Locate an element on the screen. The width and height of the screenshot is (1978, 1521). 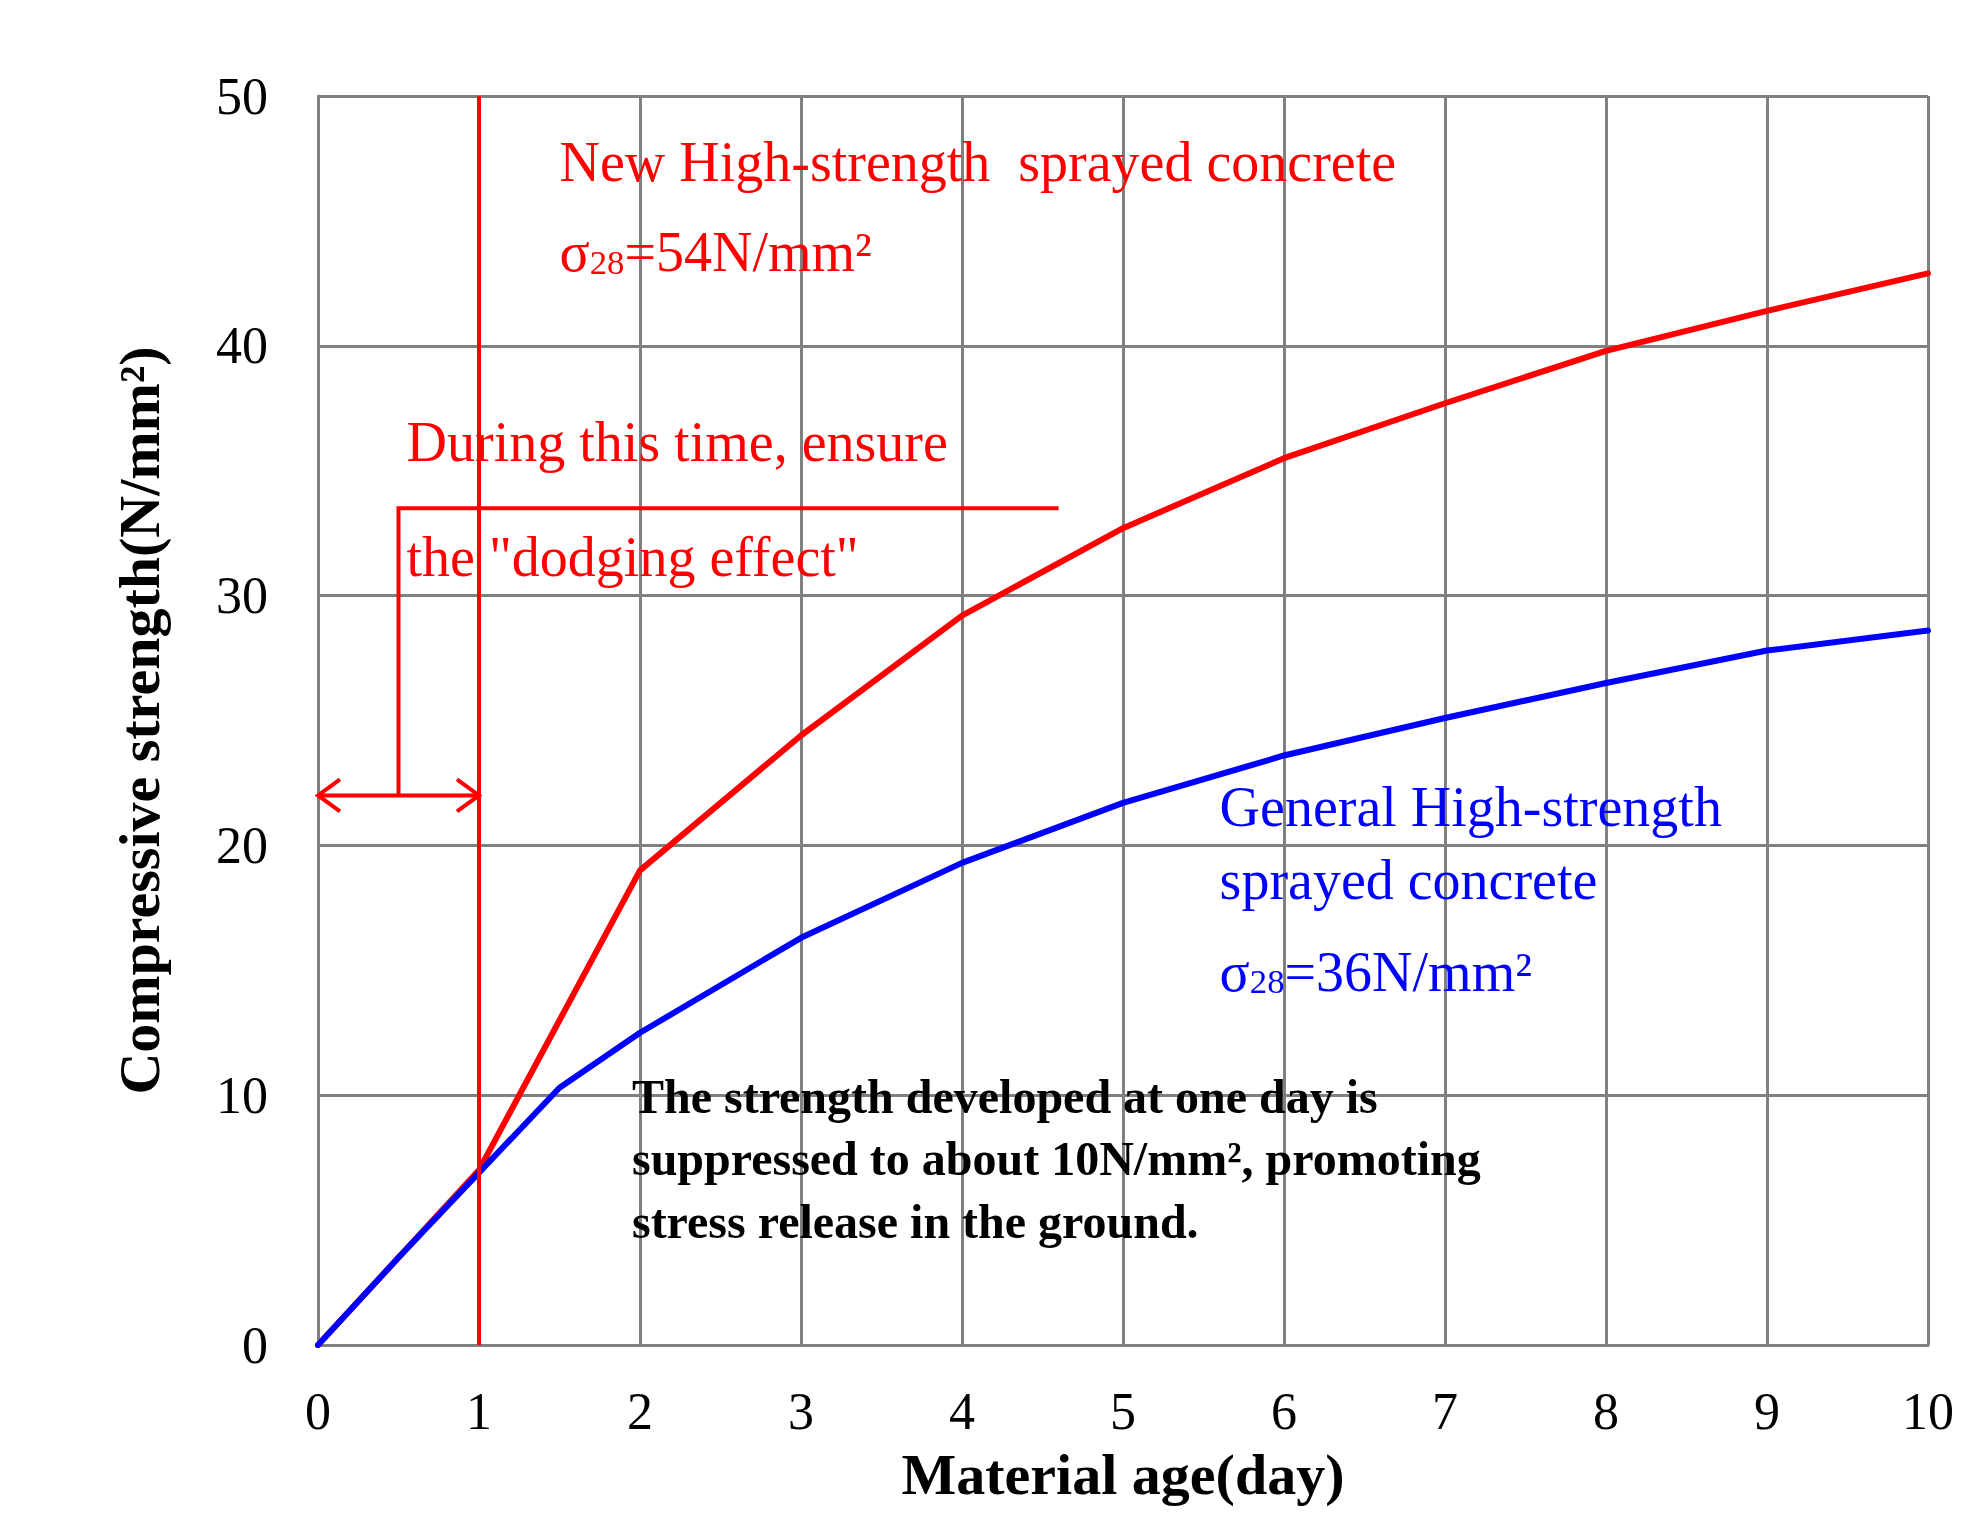
annotation: σ28=54N/mm² is located at coordinates (715, 252).